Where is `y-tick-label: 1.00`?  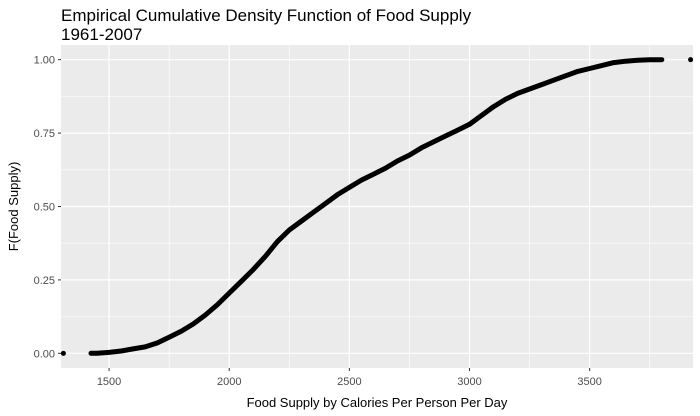
y-tick-label: 1.00 is located at coordinates (44, 61).